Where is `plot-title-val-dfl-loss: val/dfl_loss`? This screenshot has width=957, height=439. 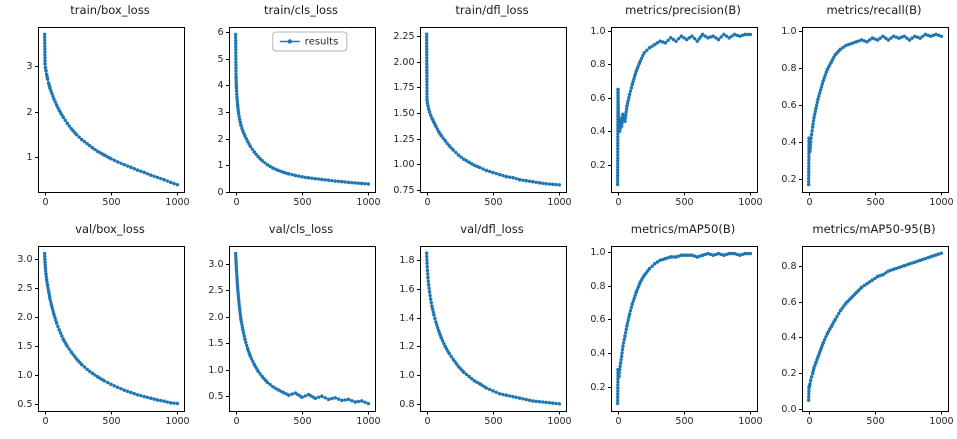 plot-title-val-dfl-loss: val/dfl_loss is located at coordinates (492, 229).